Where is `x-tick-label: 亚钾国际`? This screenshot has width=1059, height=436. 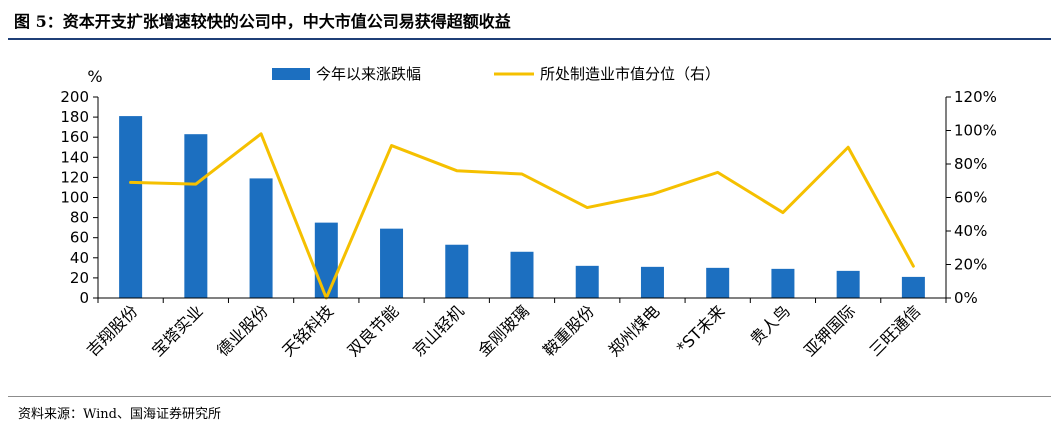 x-tick-label: 亚钾国际 is located at coordinates (829, 330).